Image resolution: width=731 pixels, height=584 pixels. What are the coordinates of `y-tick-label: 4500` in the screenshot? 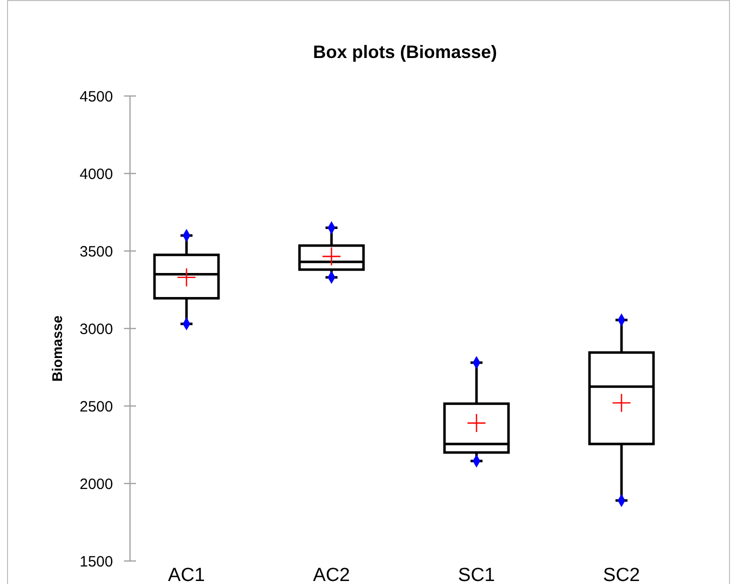 It's located at (96, 97).